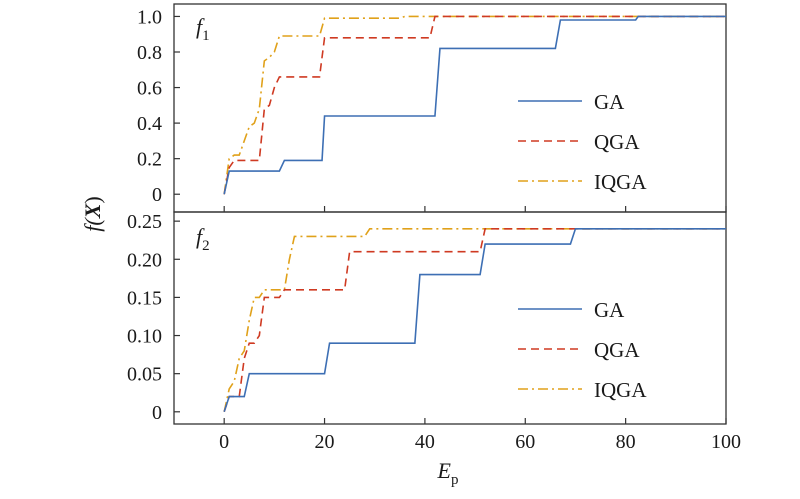 This screenshot has width=800, height=499. I want to click on y-tick-label: 0.10, so click(144, 337).